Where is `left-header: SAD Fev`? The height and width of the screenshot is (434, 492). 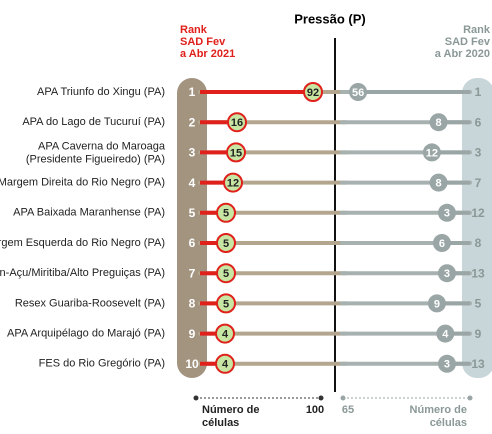
left-header: SAD Fev is located at coordinates (203, 42).